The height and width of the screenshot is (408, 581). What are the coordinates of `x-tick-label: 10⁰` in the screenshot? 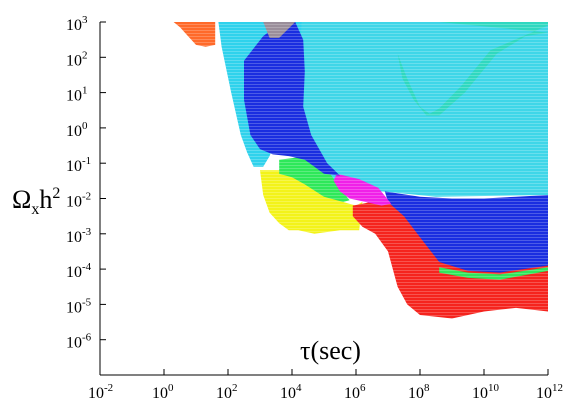 It's located at (163, 392).